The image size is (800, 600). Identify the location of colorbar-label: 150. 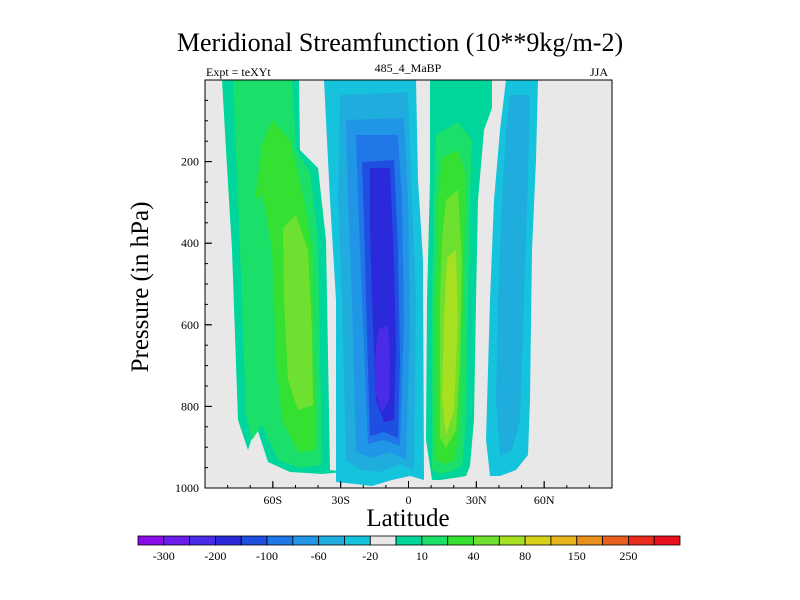
(577, 556).